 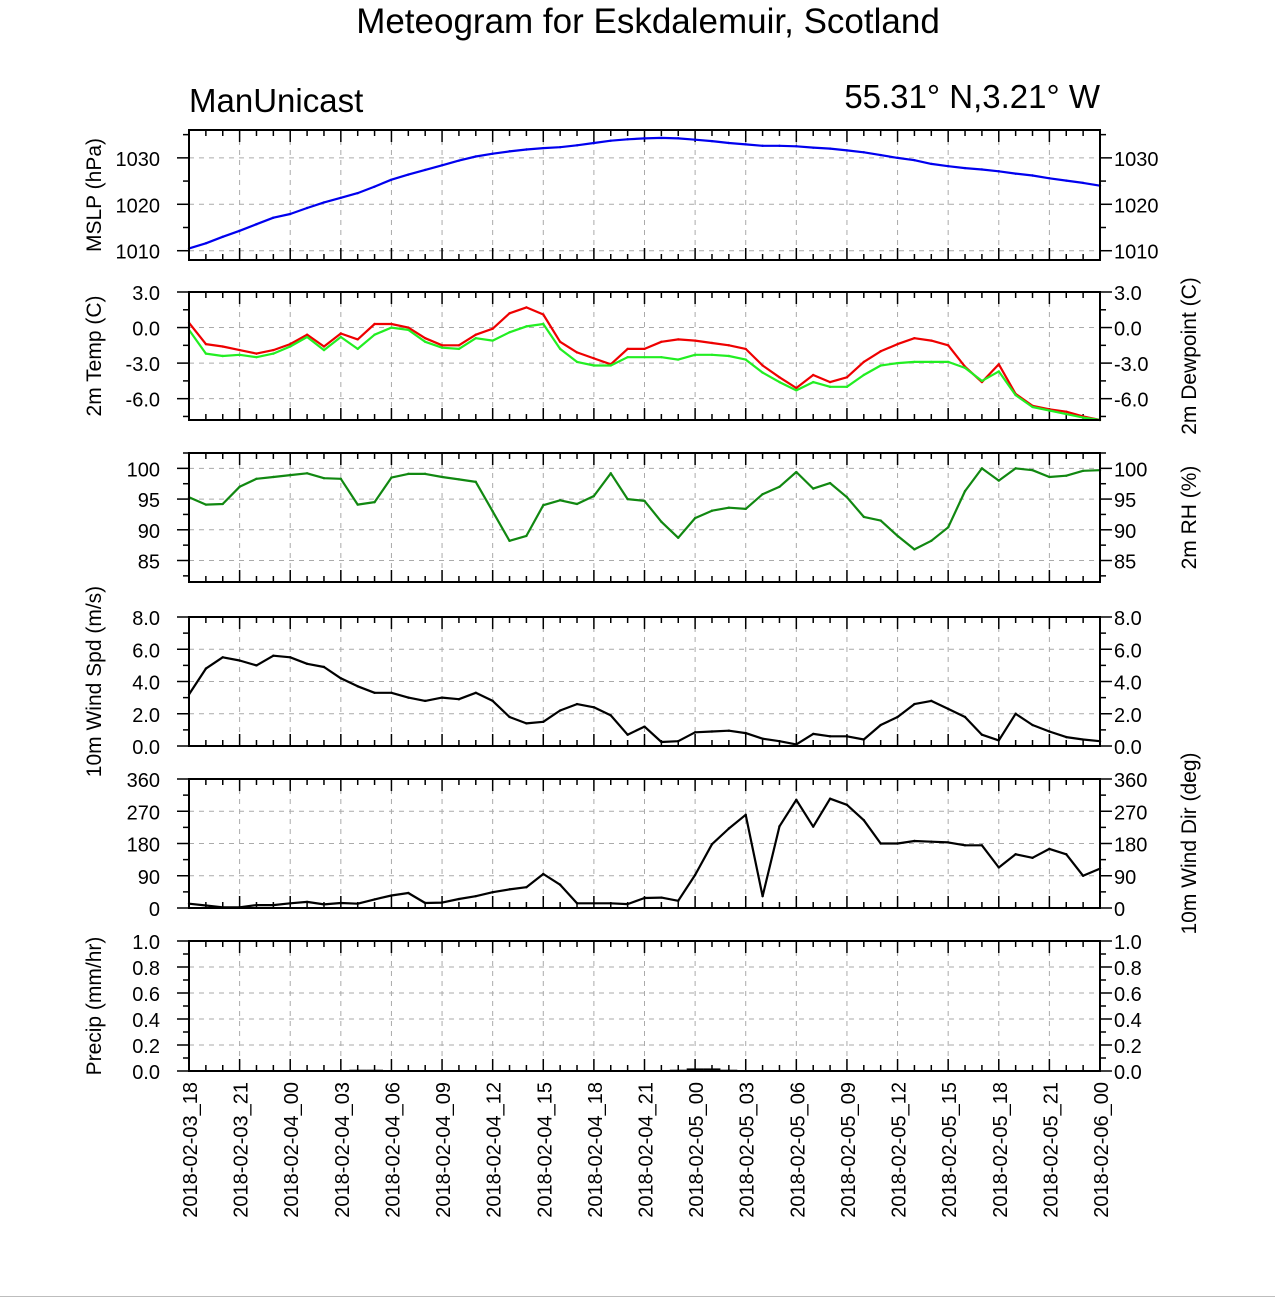 I want to click on y-tick-label-left: 1030, so click(x=138, y=160).